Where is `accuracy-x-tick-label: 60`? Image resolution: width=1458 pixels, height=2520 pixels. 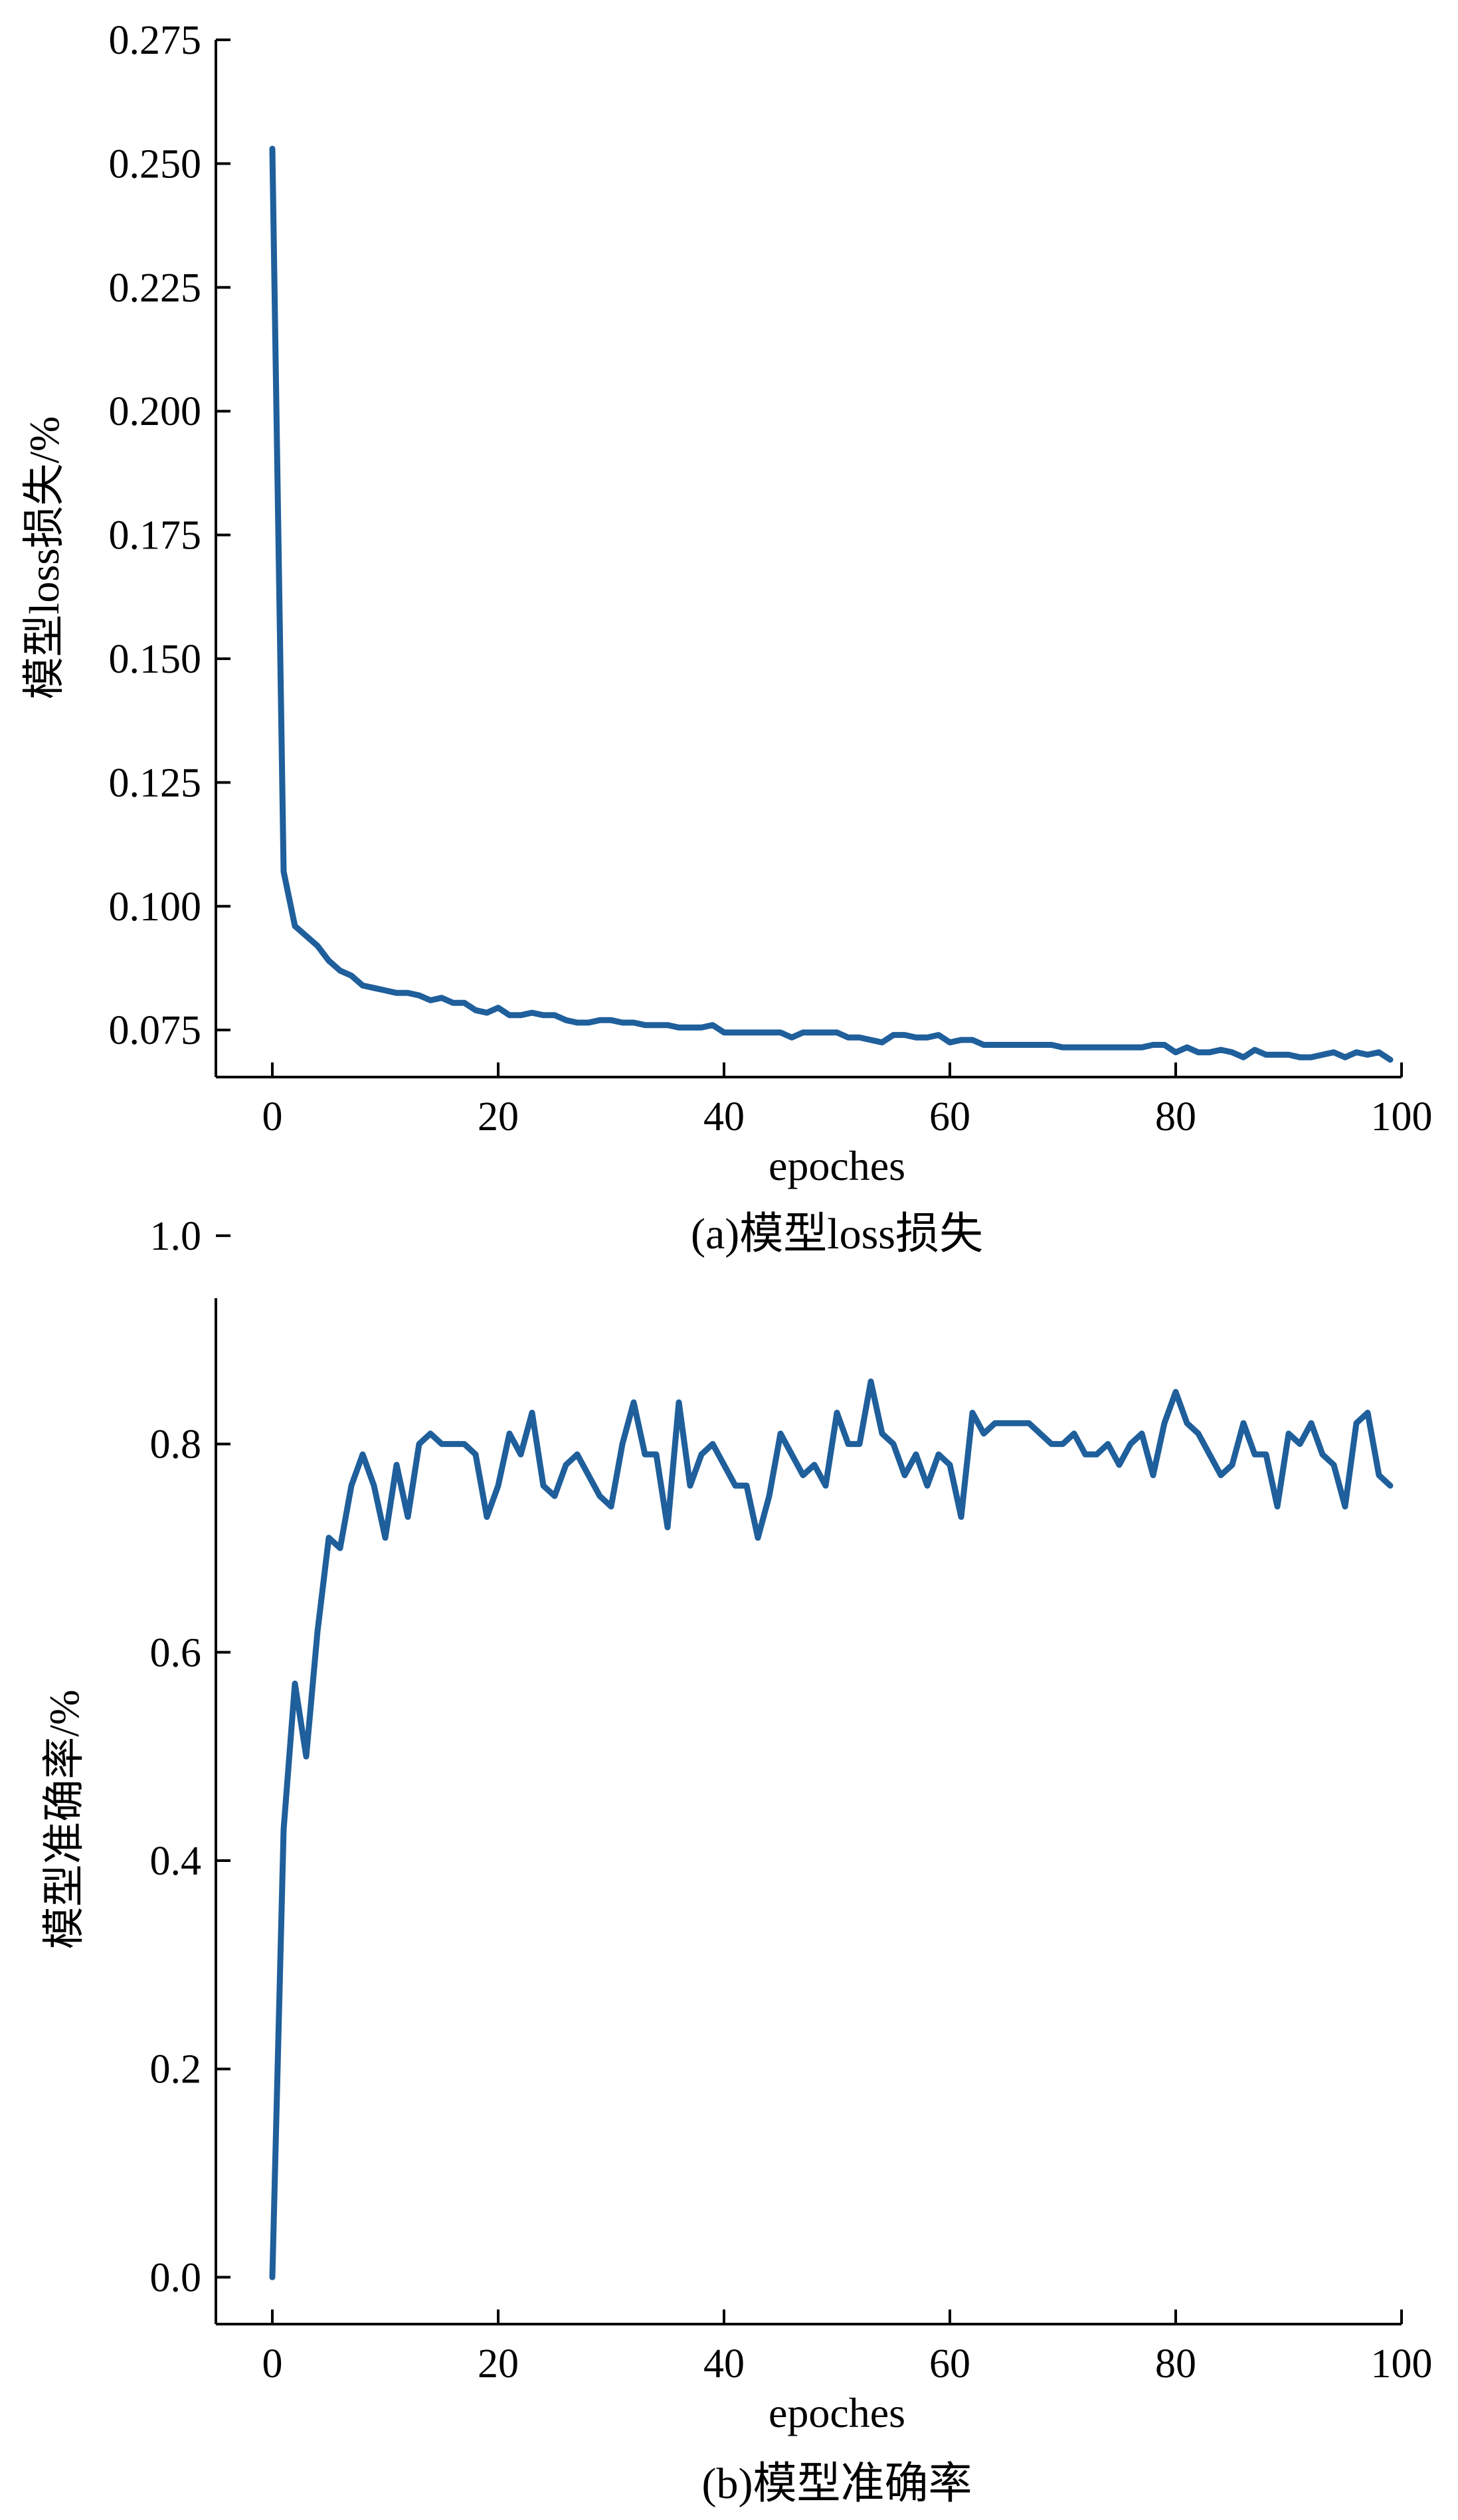 accuracy-x-tick-label: 60 is located at coordinates (949, 2364).